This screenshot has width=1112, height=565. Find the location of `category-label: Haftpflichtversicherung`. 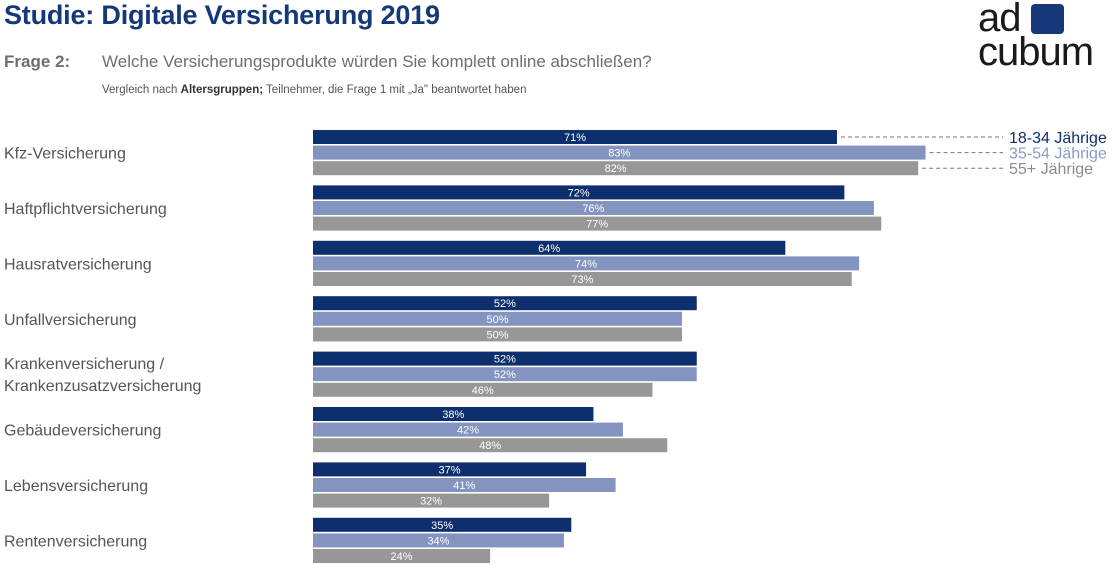

category-label: Haftpflichtversicherung is located at coordinates (85, 209).